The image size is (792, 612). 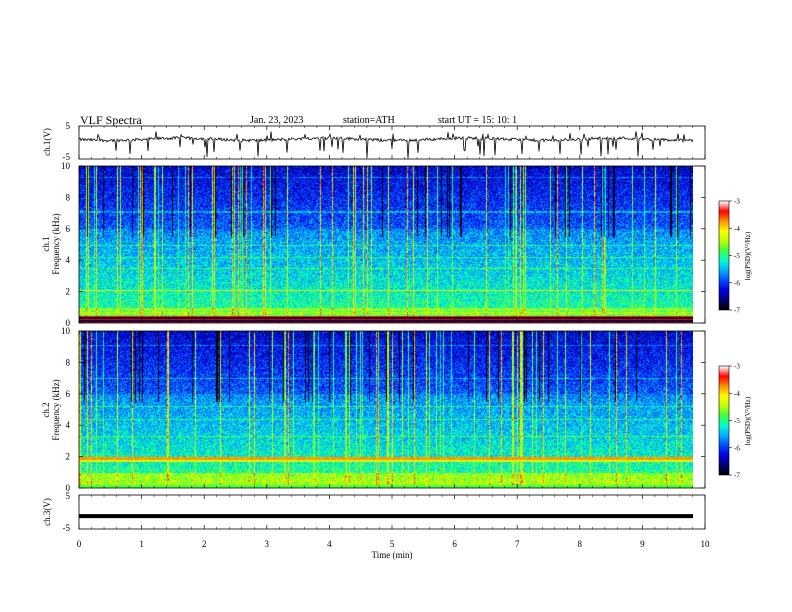 I want to click on ch1-waveform-frame, so click(x=392, y=142).